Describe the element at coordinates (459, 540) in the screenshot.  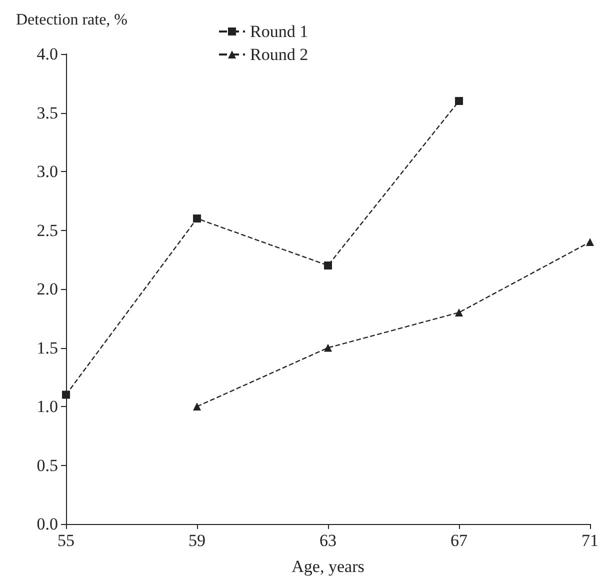
I see `x-tick-label: 67` at that location.